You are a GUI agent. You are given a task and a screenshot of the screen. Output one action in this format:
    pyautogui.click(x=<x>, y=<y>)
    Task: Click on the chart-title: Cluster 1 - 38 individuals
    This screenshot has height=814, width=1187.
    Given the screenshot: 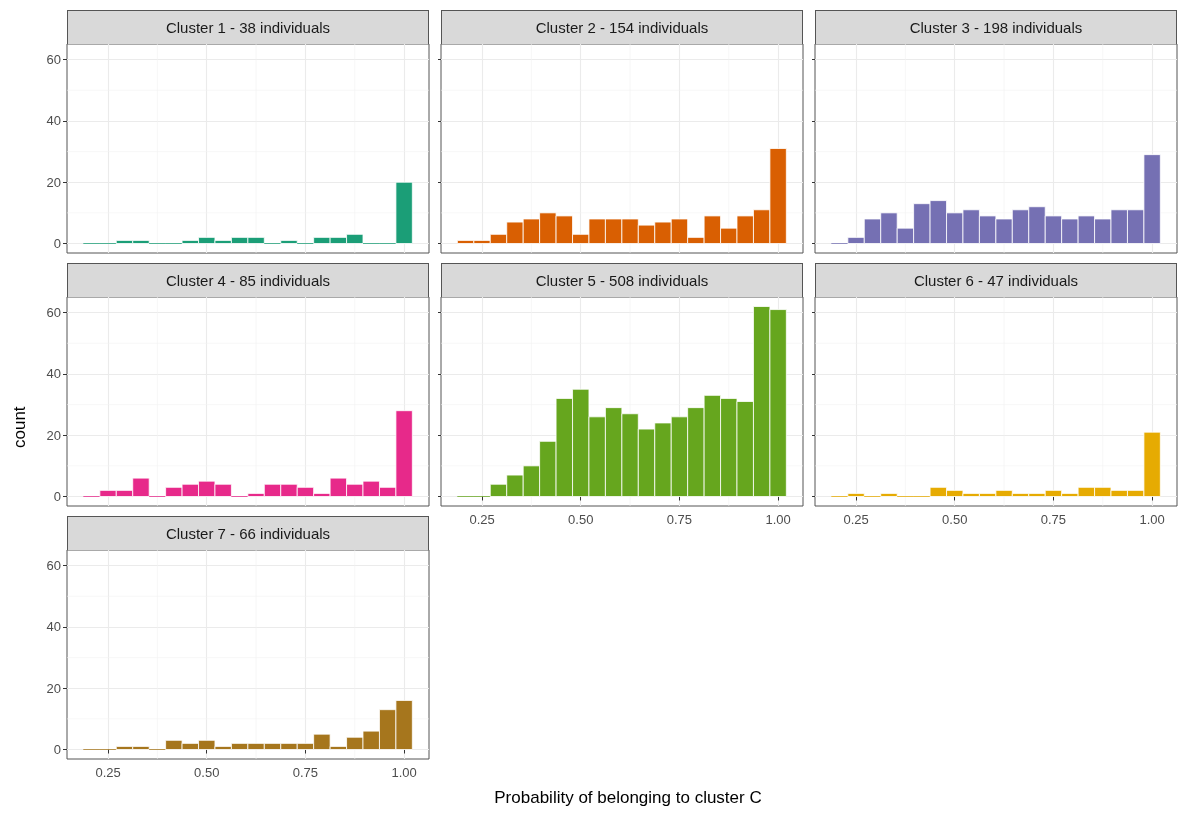 What is the action you would take?
    pyautogui.click(x=248, y=27)
    